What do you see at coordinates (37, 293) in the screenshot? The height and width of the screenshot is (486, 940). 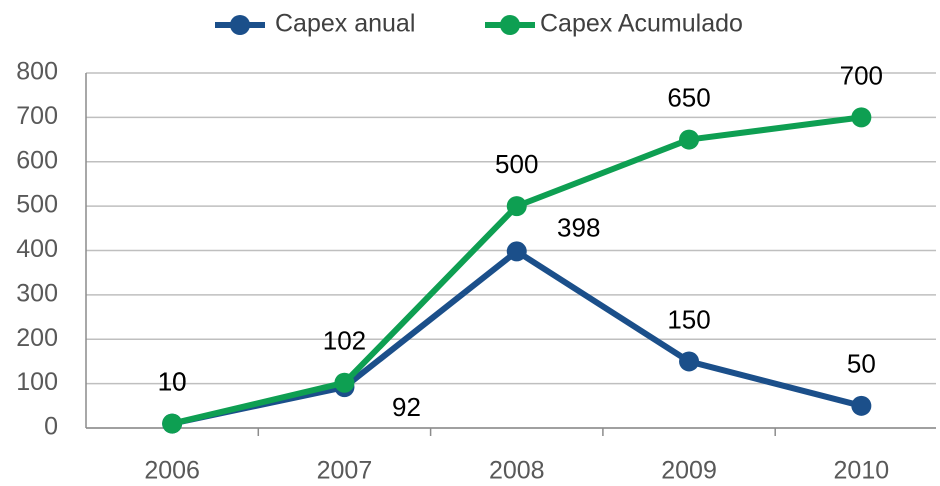 I see `y-tick-label: 300` at bounding box center [37, 293].